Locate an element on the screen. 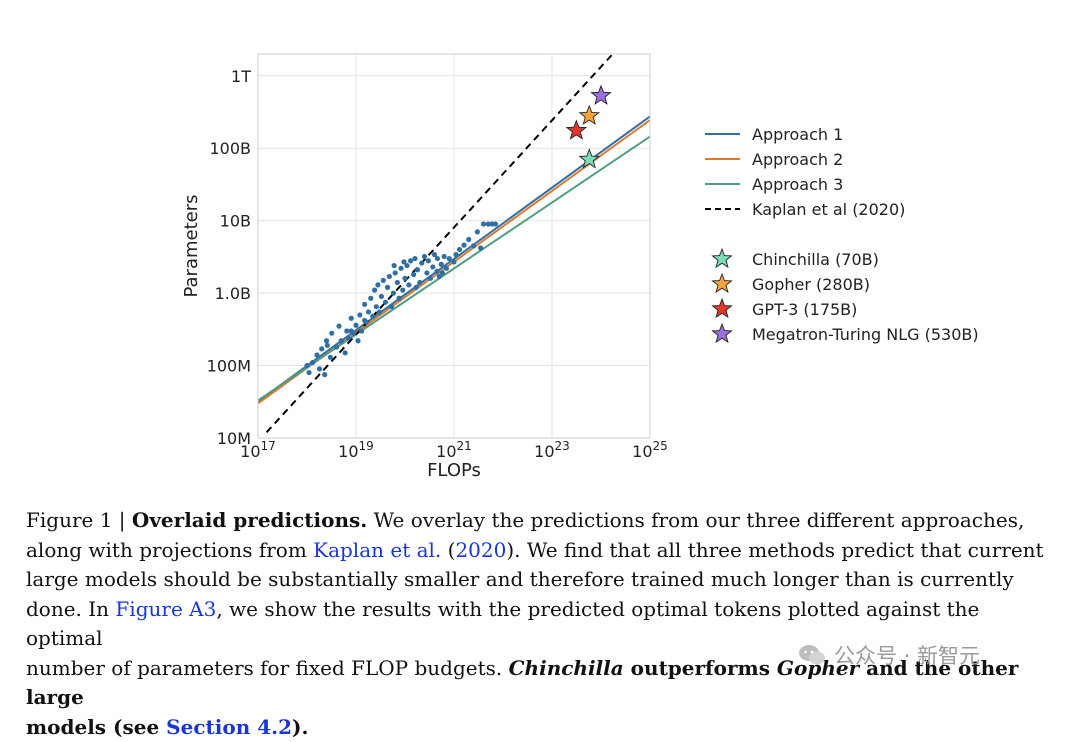 The width and height of the screenshot is (1080, 742). legend-label: Approach 3 is located at coordinates (797, 184).